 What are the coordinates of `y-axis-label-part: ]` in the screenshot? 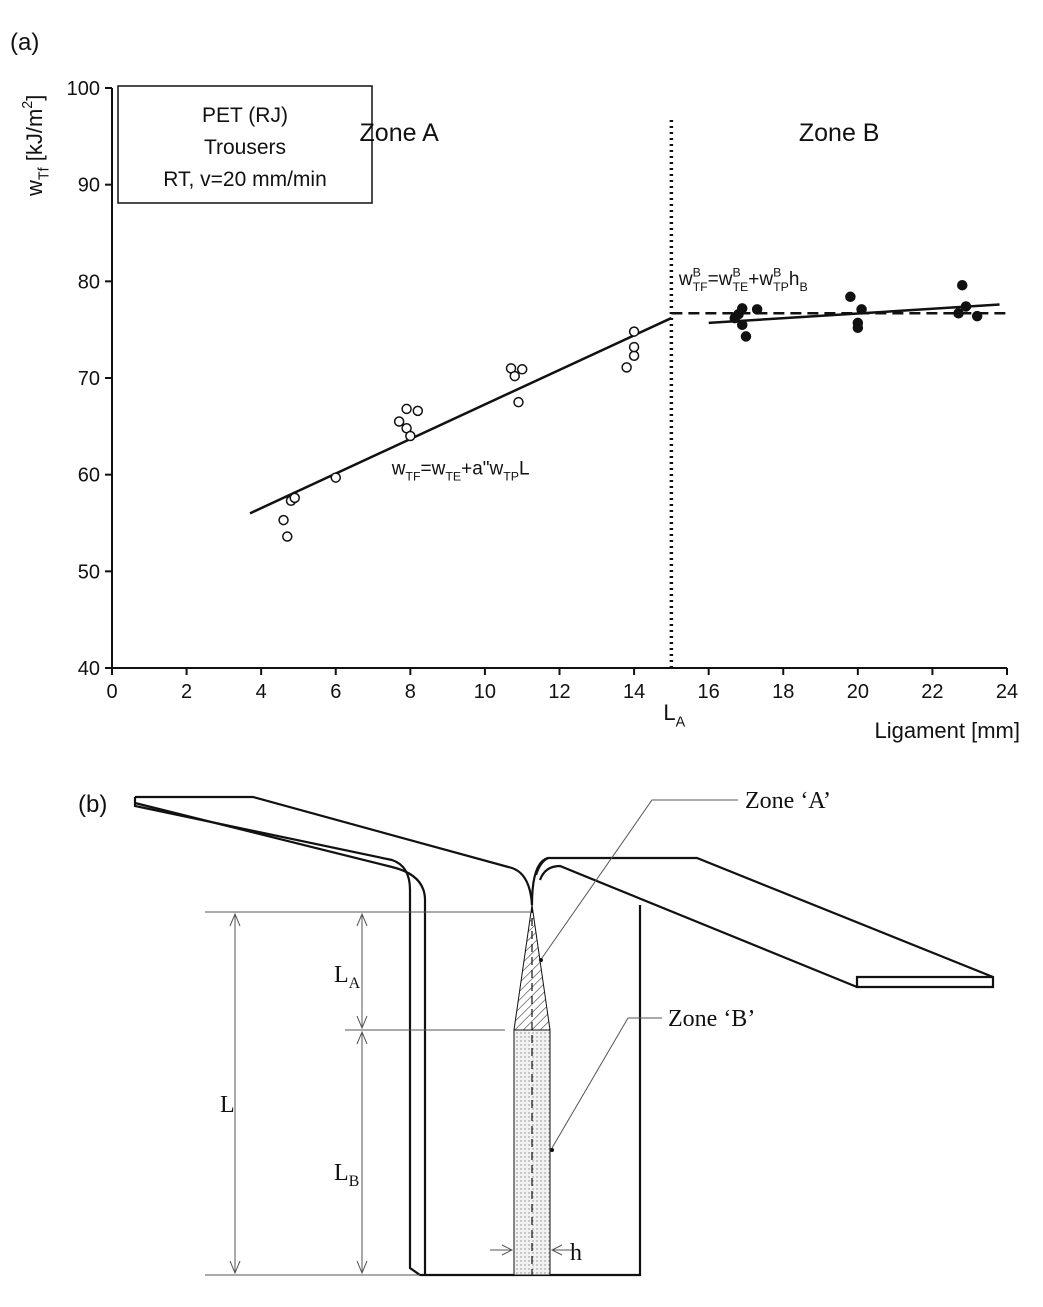 It's located at (34, 98).